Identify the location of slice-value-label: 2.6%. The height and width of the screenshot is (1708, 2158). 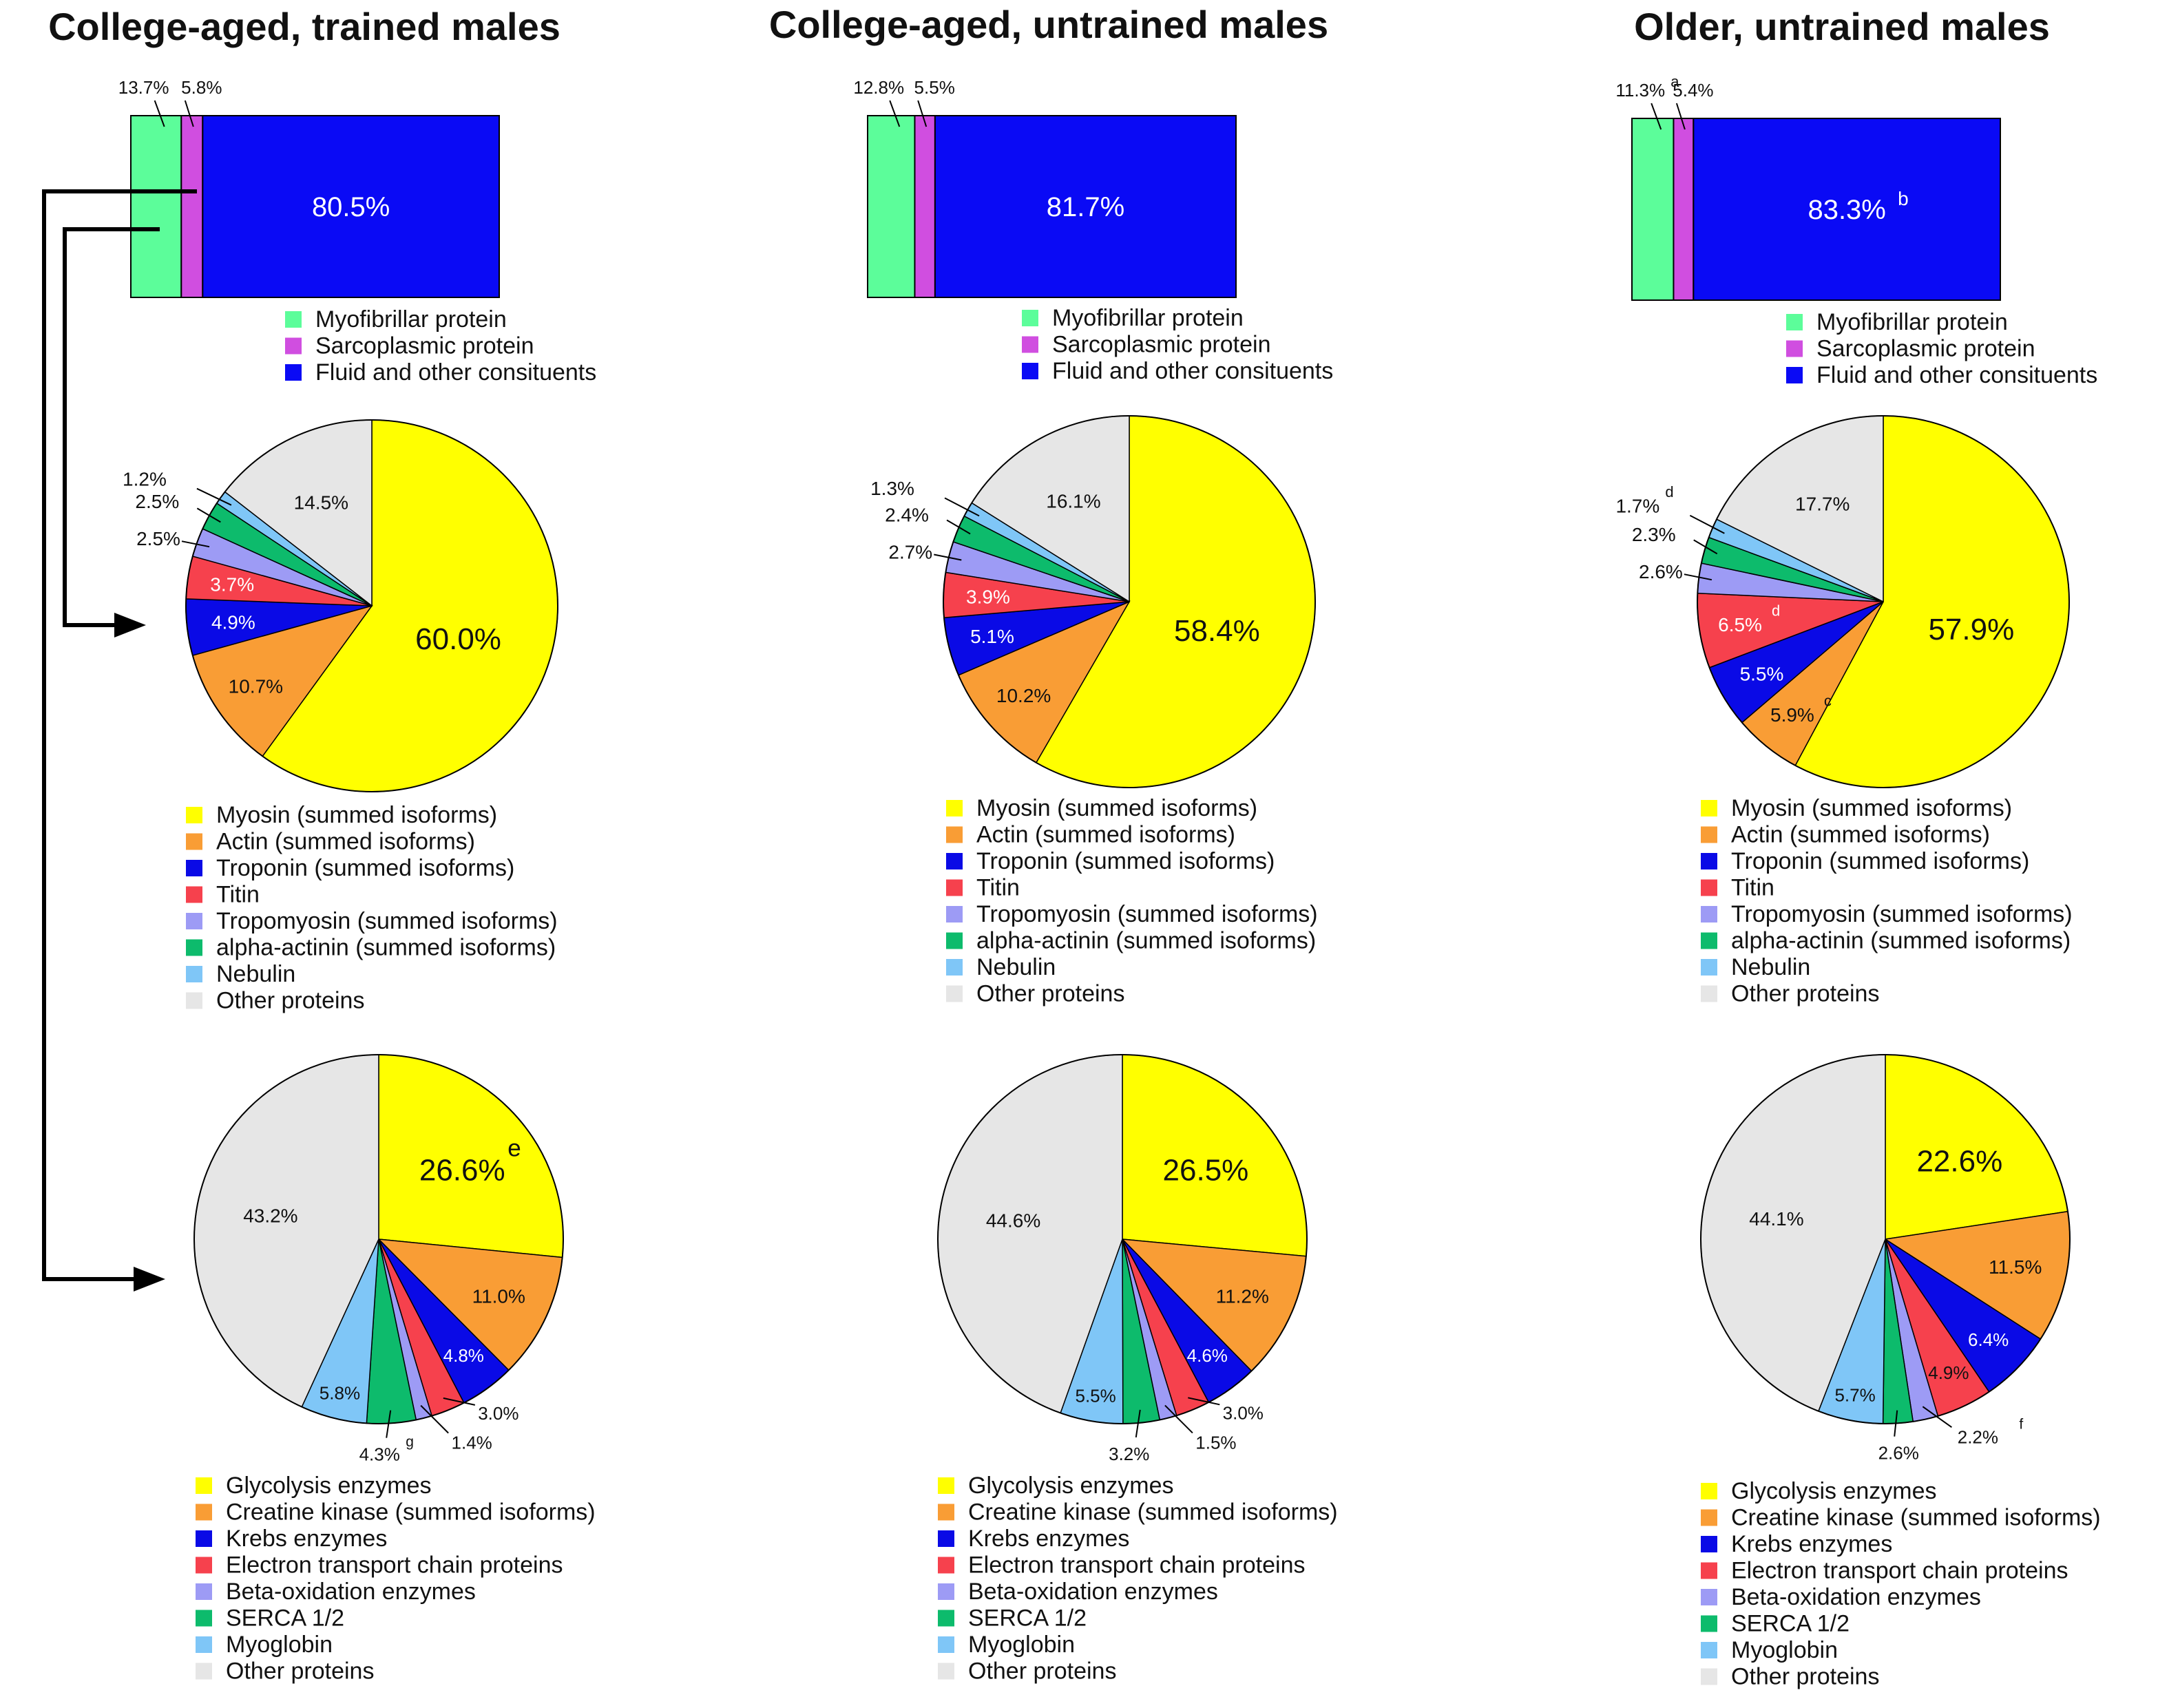
(1661, 571).